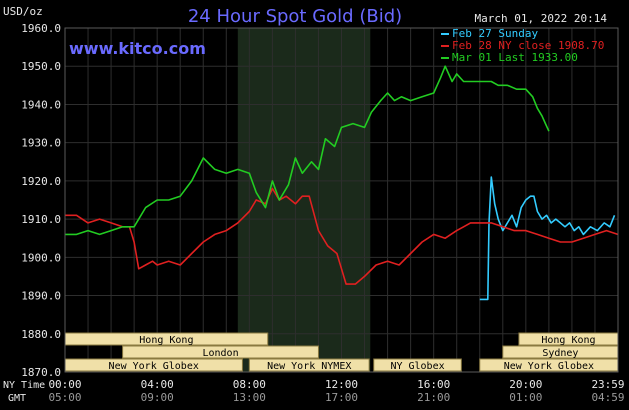 The image size is (629, 410). Describe the element at coordinates (41, 257) in the screenshot. I see `y-tick-label: 1900.0` at that location.